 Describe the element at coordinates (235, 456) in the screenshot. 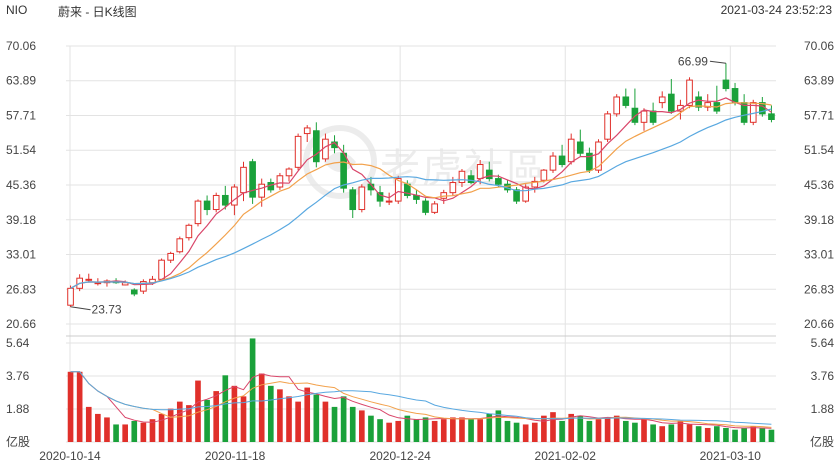

I see `date-tick-label: 2020-11-18` at that location.